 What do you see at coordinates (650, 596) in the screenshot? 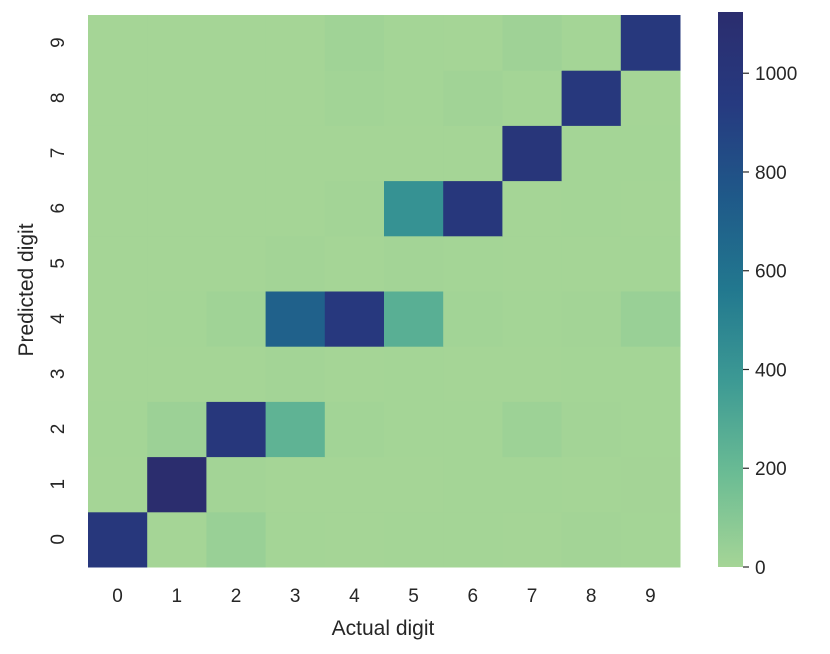
I see `x-tick-label: 9` at bounding box center [650, 596].